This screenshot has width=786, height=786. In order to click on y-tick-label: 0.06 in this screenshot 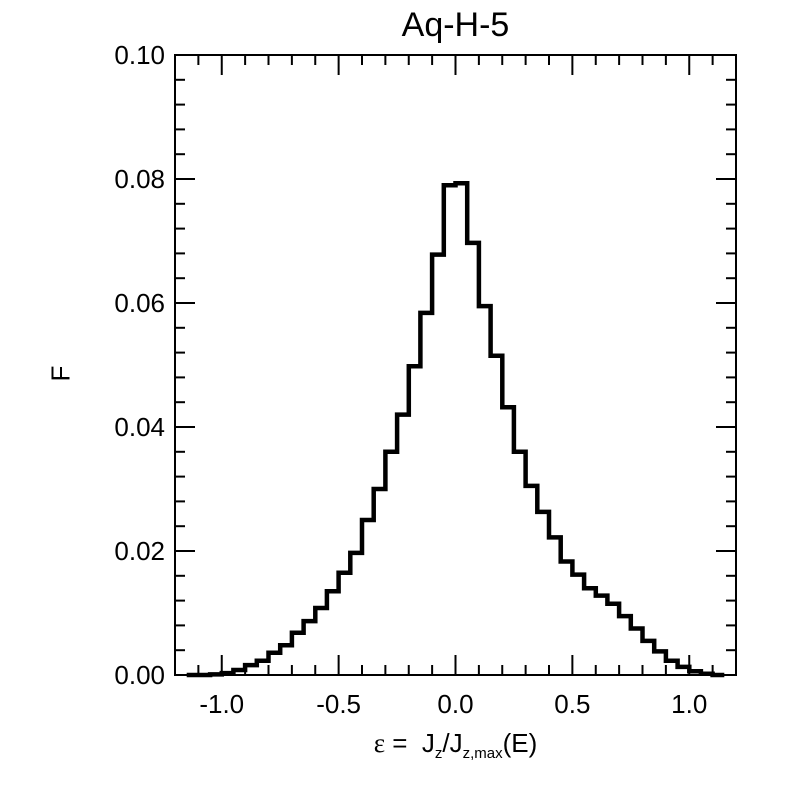, I will do `click(139, 303)`.